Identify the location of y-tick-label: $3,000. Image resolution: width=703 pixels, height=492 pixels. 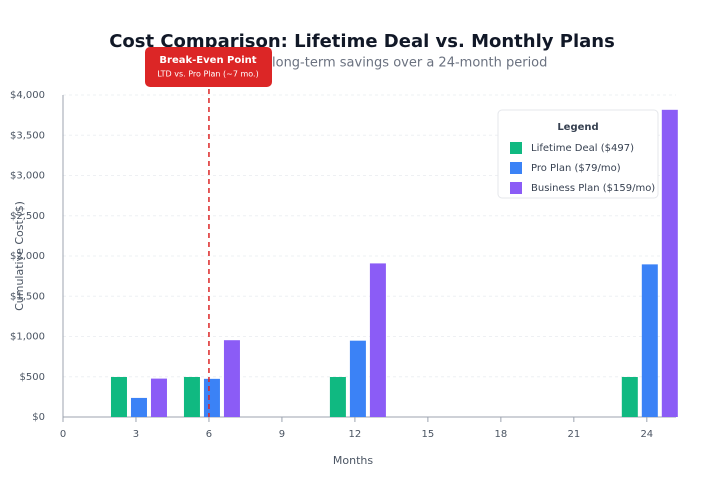
(27, 176).